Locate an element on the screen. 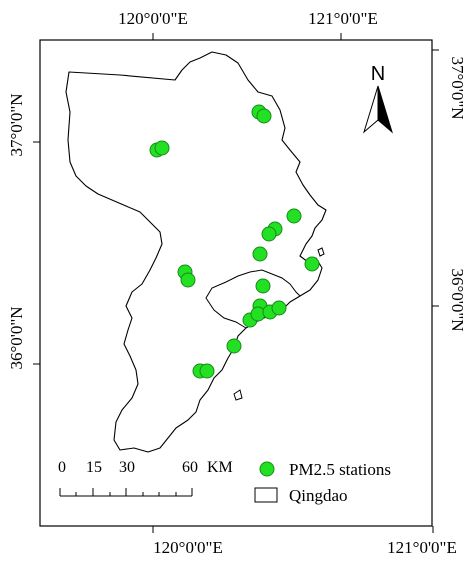  bottom-label-120: 120°0'0"E is located at coordinates (188, 547).